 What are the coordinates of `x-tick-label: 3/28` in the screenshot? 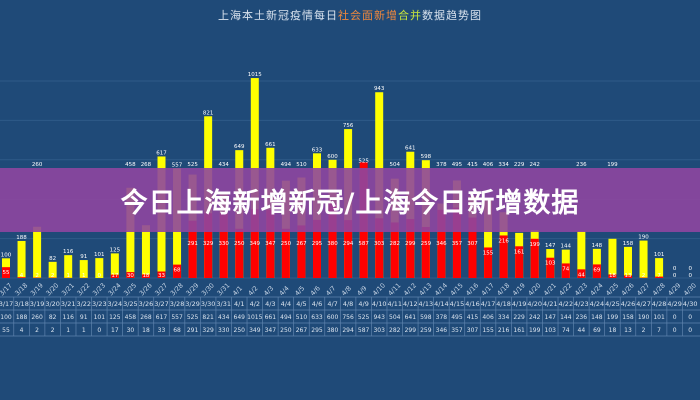 It's located at (177, 289).